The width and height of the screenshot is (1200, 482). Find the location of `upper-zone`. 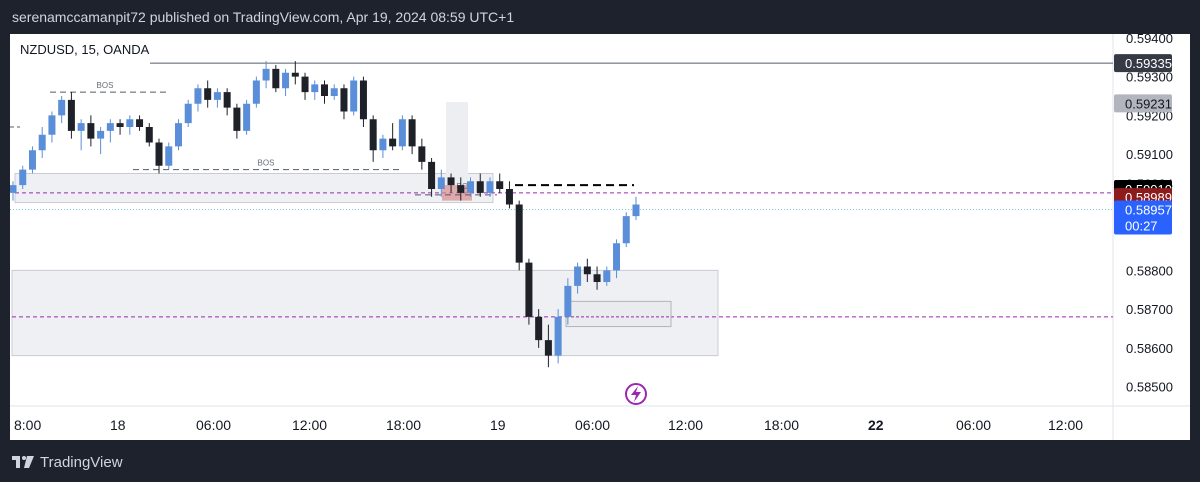

upper-zone is located at coordinates (254, 188).